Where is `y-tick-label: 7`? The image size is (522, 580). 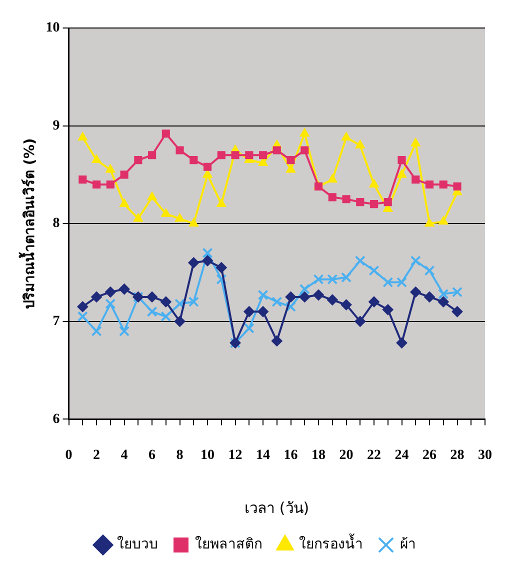 y-tick-label: 7 is located at coordinates (56, 322).